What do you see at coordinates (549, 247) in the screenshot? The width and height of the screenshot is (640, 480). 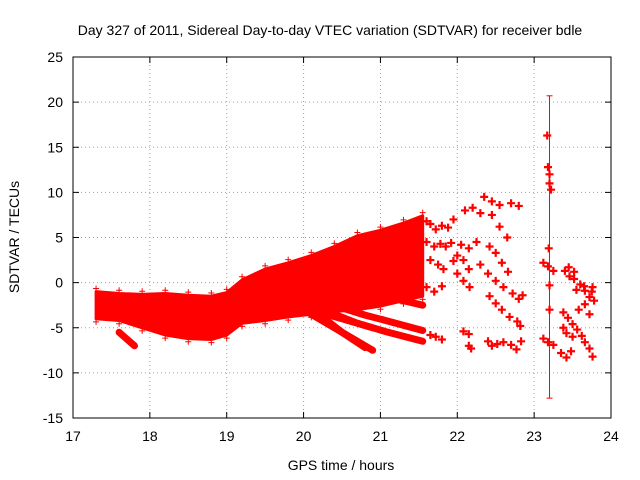 I see `error-bar-layer` at bounding box center [549, 247].